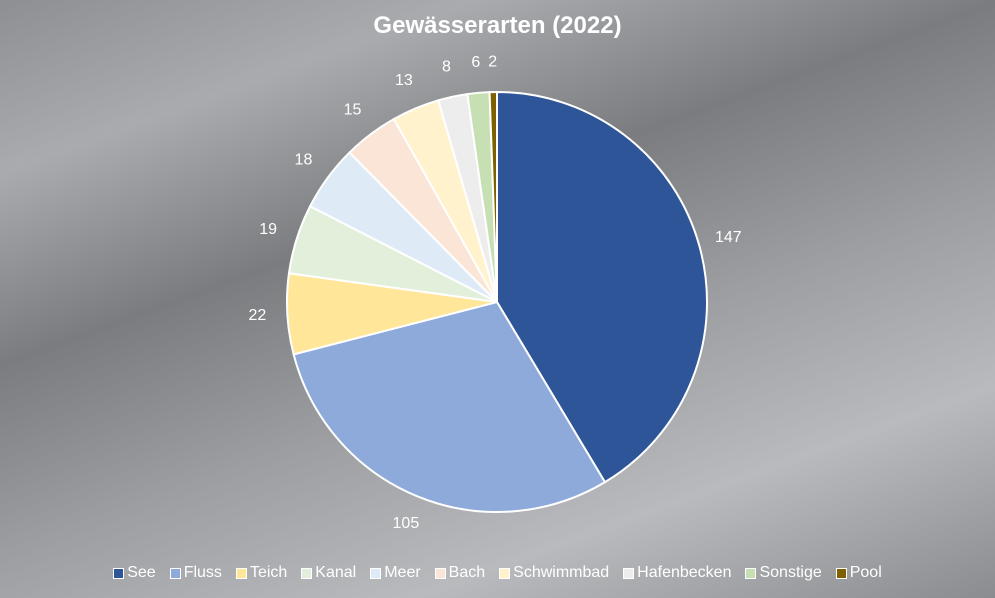  Describe the element at coordinates (790, 572) in the screenshot. I see `legend-label: Sonstige` at that location.